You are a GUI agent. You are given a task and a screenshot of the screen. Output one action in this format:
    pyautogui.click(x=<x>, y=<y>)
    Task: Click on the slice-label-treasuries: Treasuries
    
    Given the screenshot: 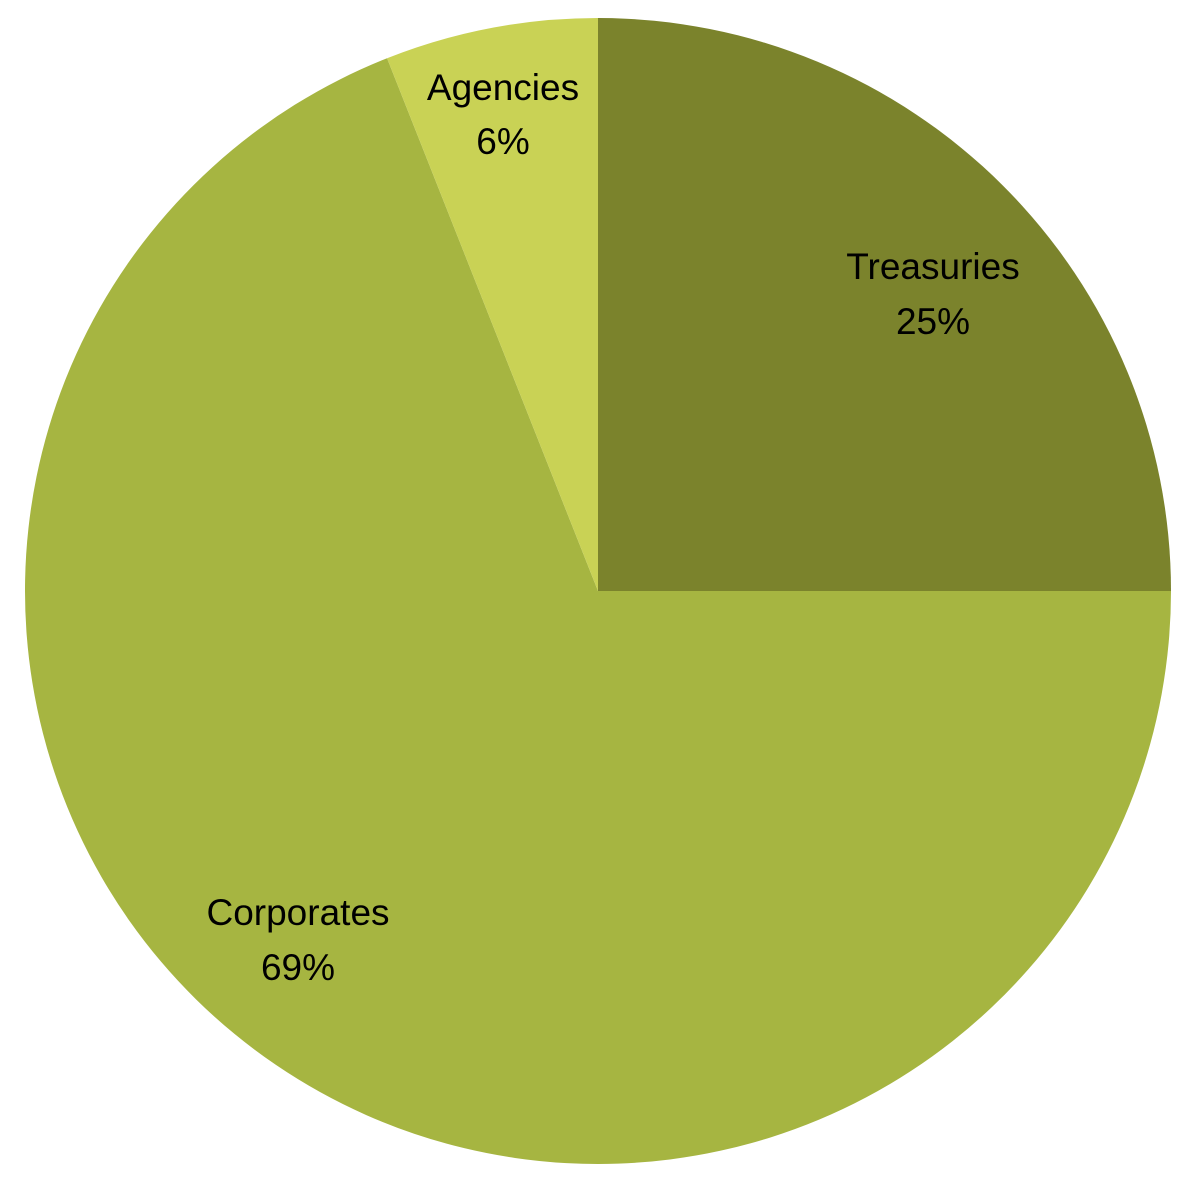 What is the action you would take?
    pyautogui.click(x=932, y=266)
    